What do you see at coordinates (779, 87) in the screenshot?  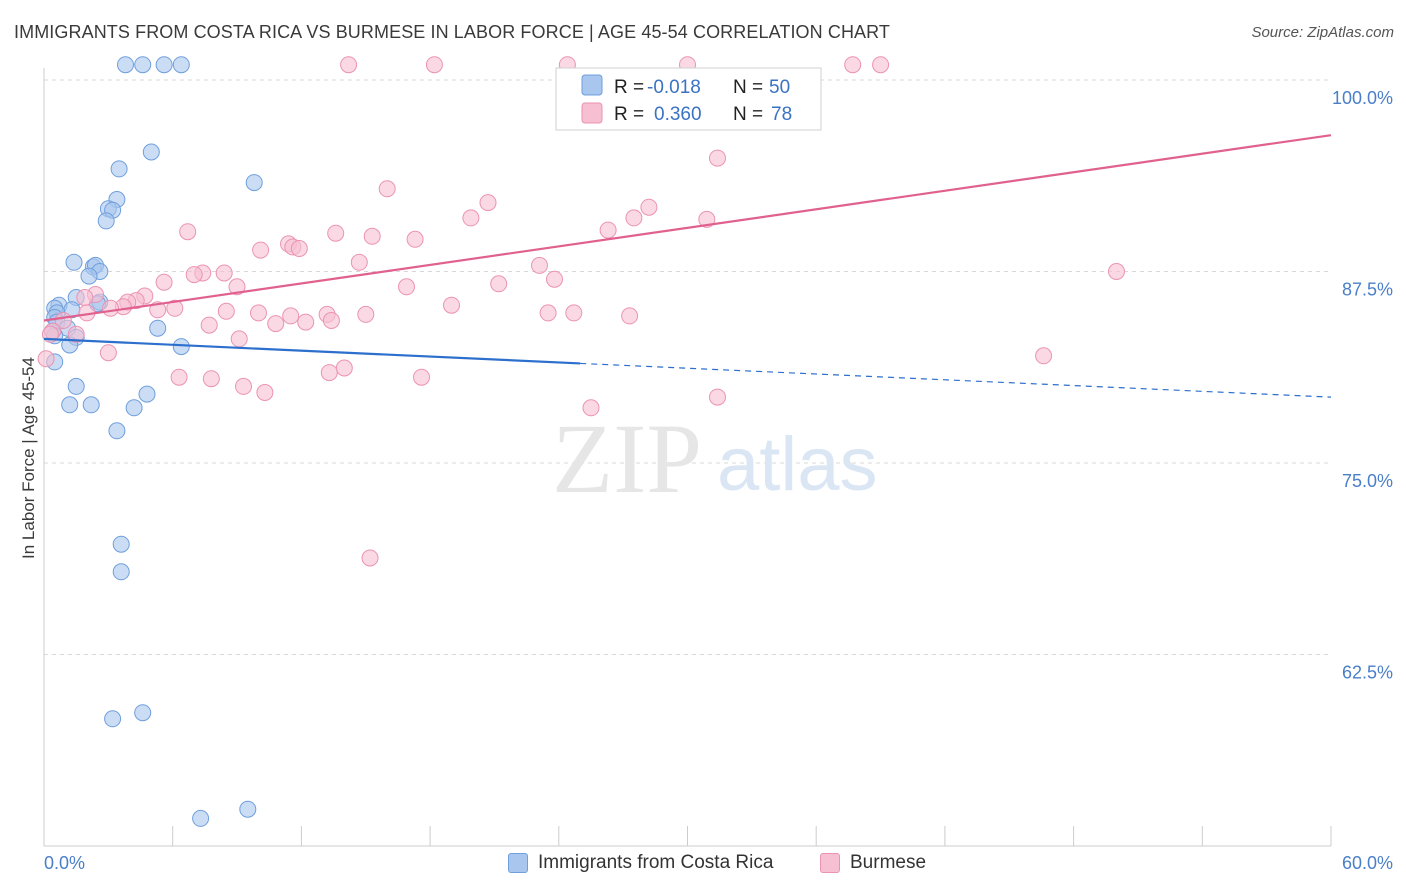 I see `legend-n-value-1: 50` at bounding box center [779, 87].